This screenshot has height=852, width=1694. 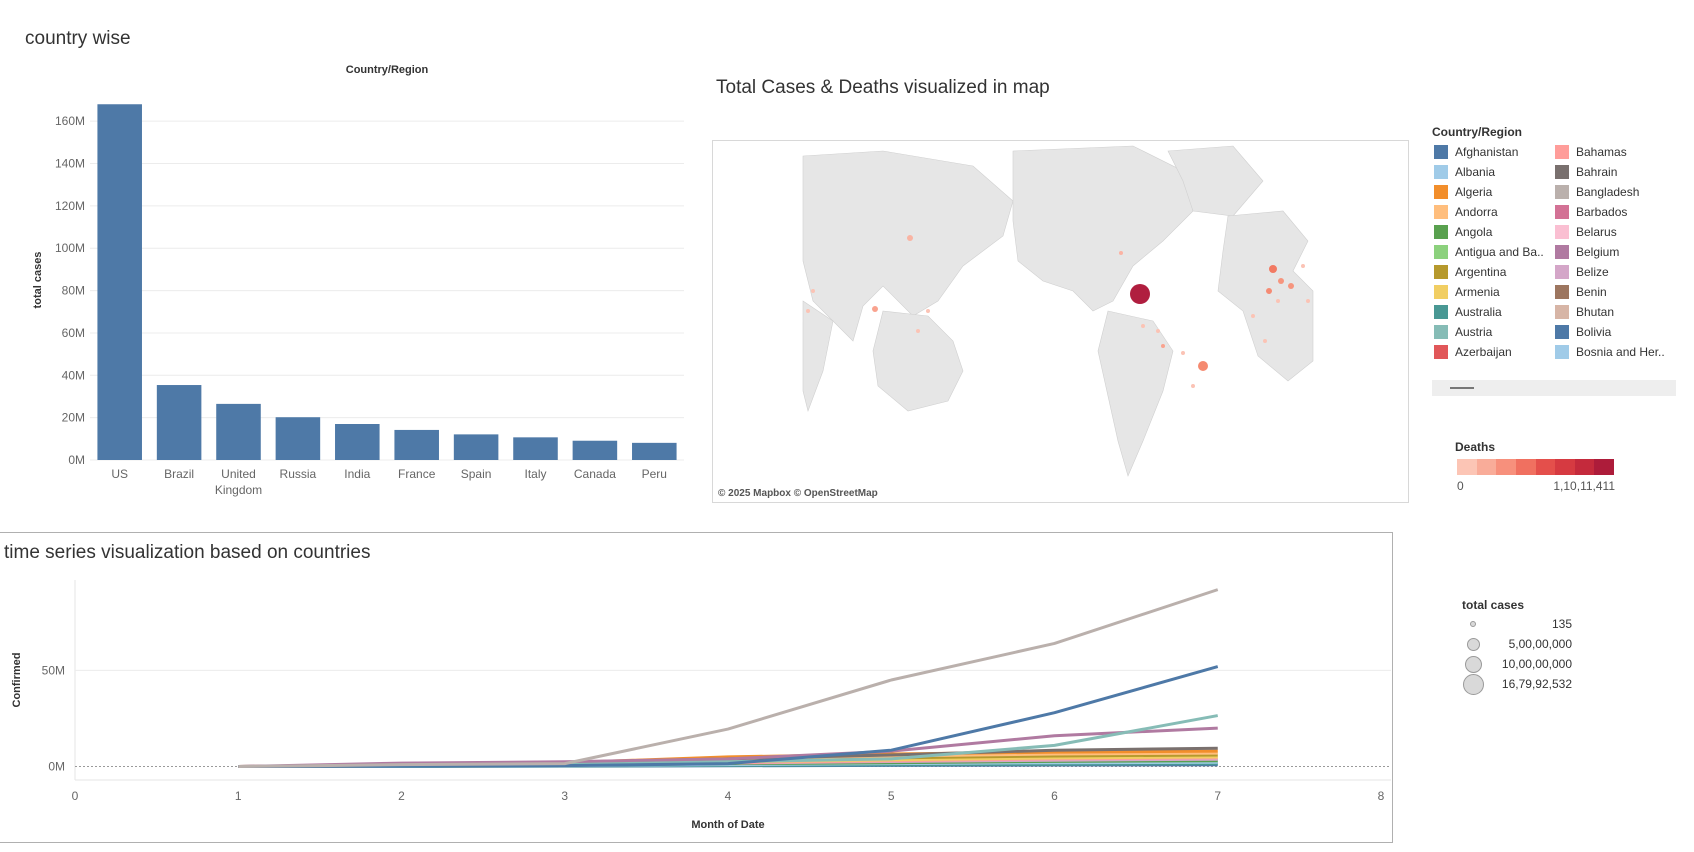 What do you see at coordinates (1494, 152) in the screenshot?
I see `legend-item-afghanistan: Afghanistan` at bounding box center [1494, 152].